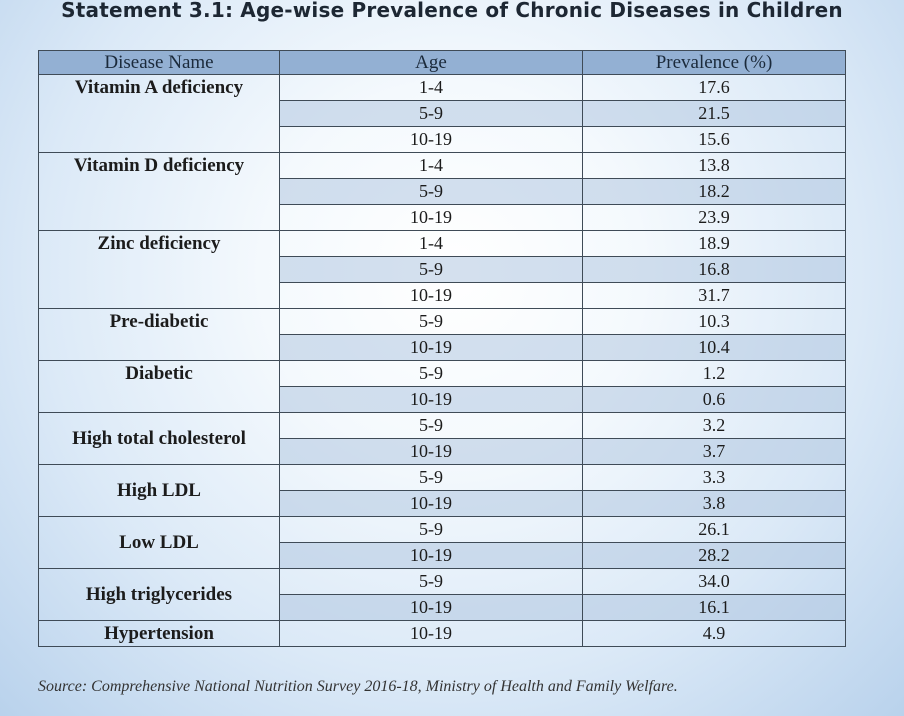 The image size is (904, 716). Describe the element at coordinates (714, 477) in the screenshot. I see `prevalence-cell: 3.3` at that location.